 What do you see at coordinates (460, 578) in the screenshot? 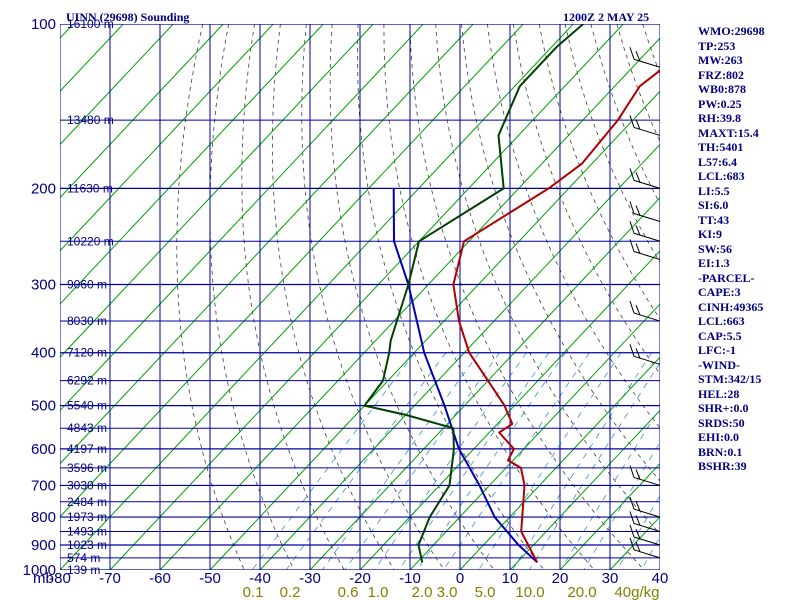
I see `temperature-tick-label: 0` at bounding box center [460, 578].